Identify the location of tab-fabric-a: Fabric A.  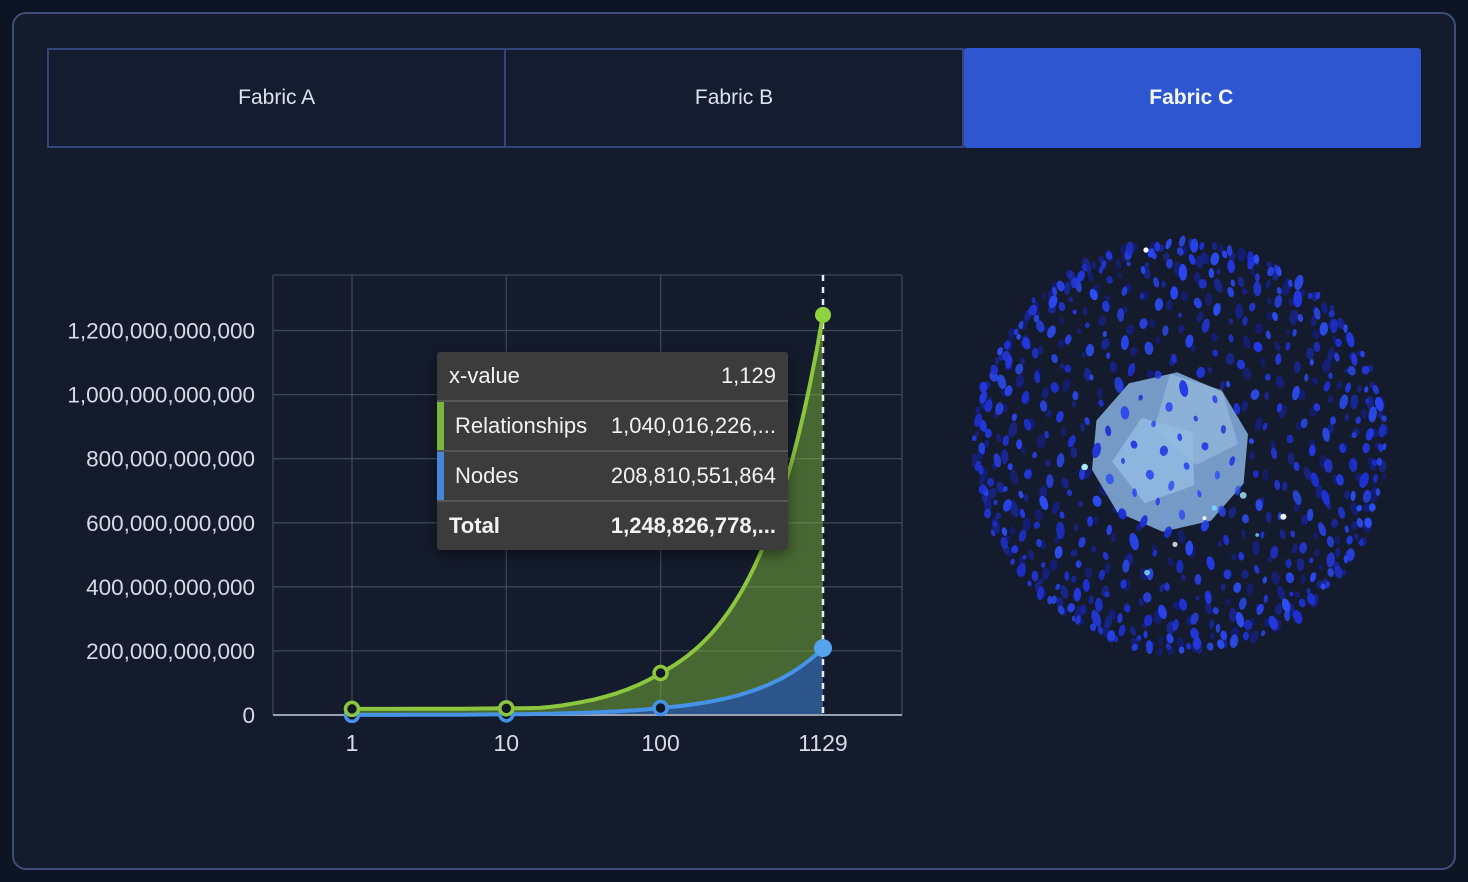
(277, 98).